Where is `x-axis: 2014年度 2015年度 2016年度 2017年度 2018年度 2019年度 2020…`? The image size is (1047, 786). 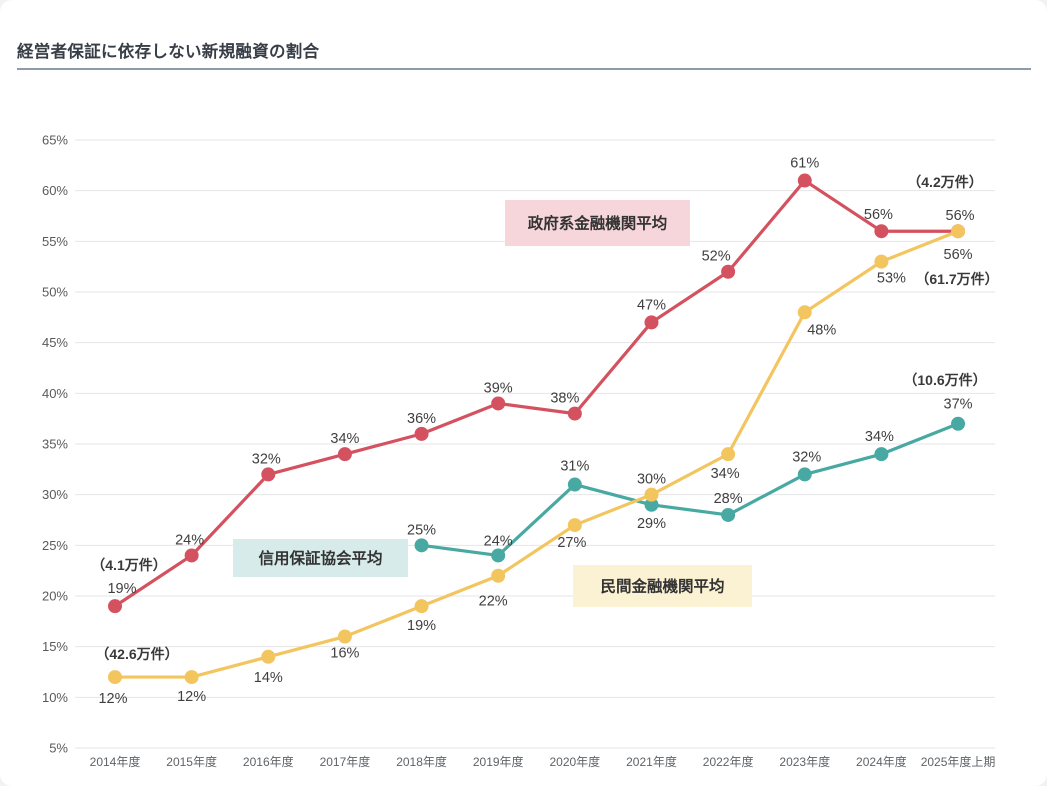
x-axis: 2014年度 2015年度 2016年度 2017年度 2018年度 2019年度 2020… is located at coordinates (543, 761).